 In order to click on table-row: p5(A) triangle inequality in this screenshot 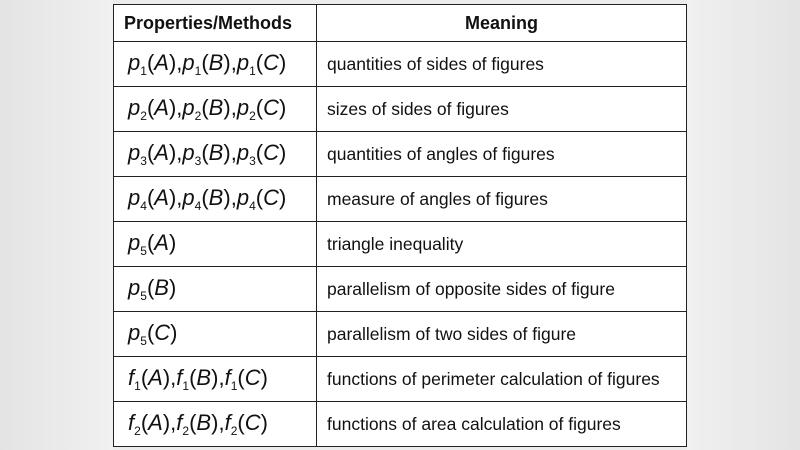, I will do `click(400, 244)`.